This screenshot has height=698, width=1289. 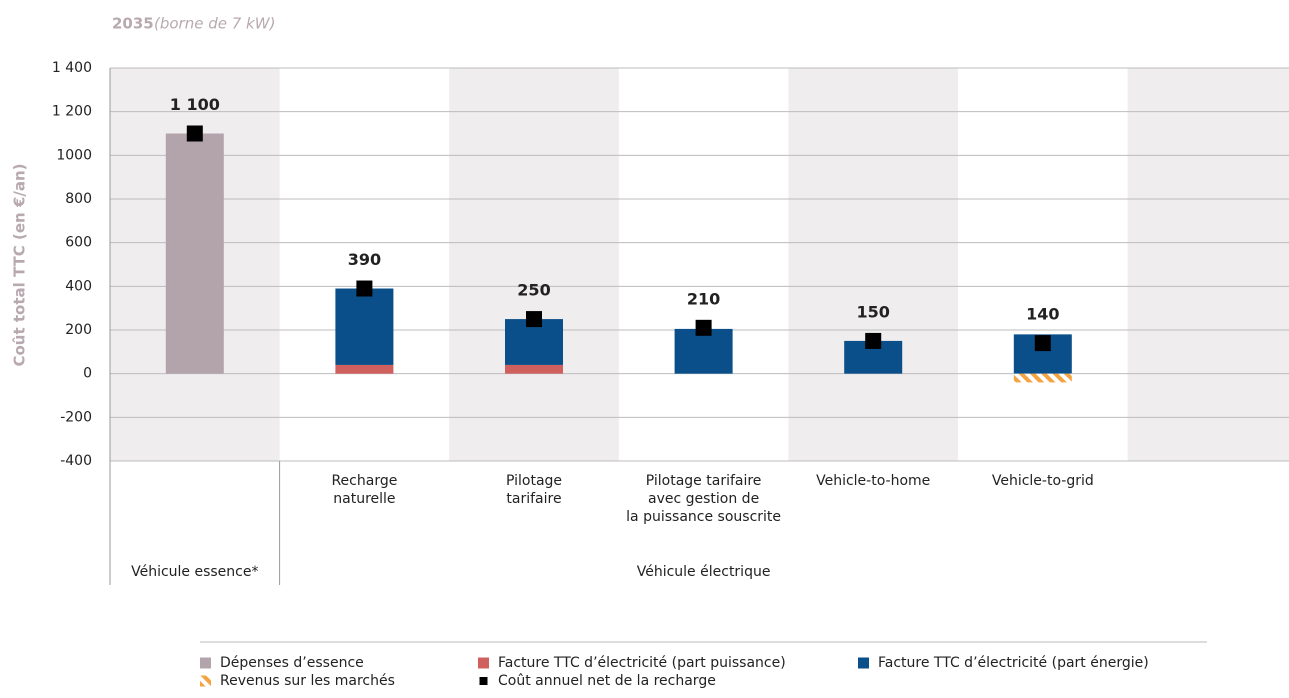 What do you see at coordinates (76, 461) in the screenshot?
I see `y-tick-label: -400` at bounding box center [76, 461].